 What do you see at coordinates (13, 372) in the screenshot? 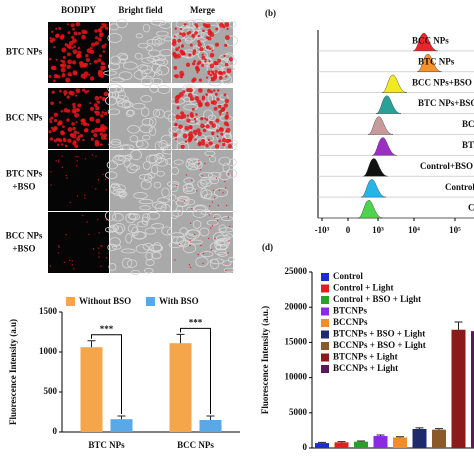
I see `y-axis-label: Fluorescence Intensity (a.u)` at bounding box center [13, 372].